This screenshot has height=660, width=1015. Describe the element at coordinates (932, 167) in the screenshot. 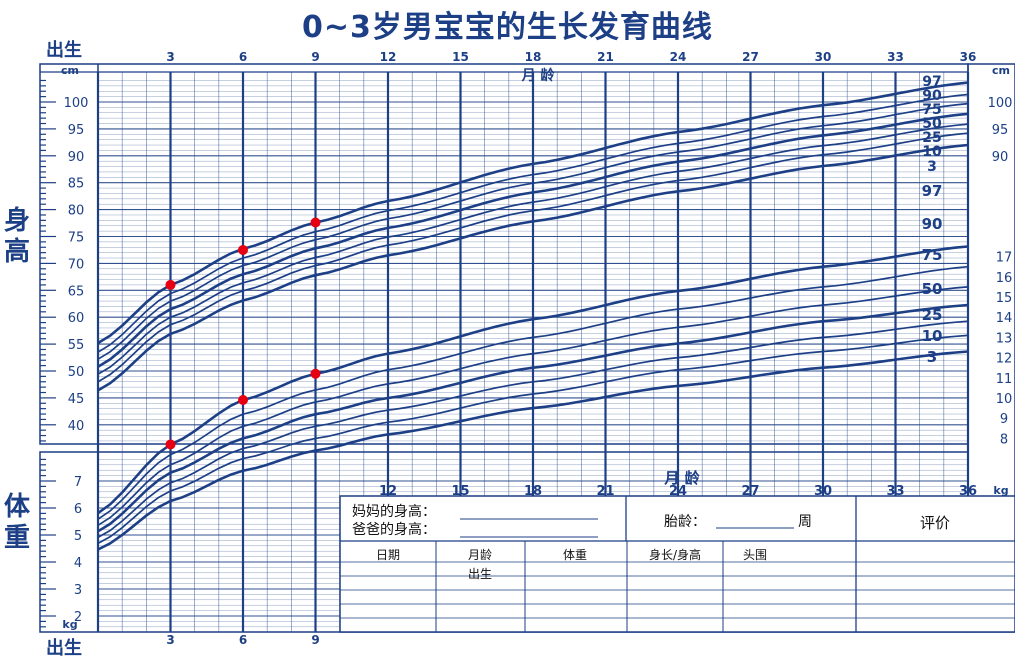

I see `height-percentile-label: 3` at that location.